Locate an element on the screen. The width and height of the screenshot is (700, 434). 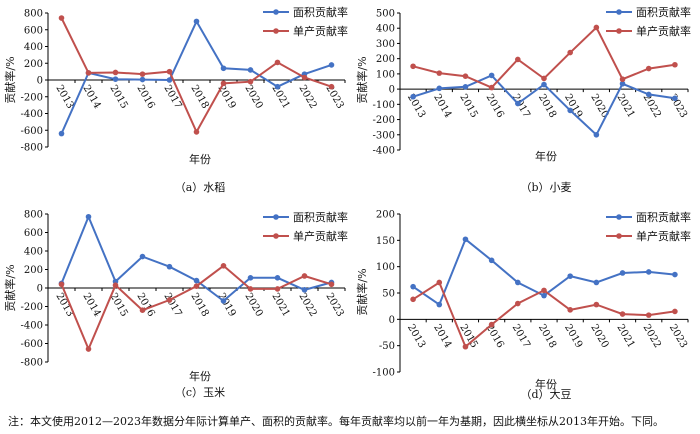
x-tick-label: 2019 is located at coordinates (226, 305).